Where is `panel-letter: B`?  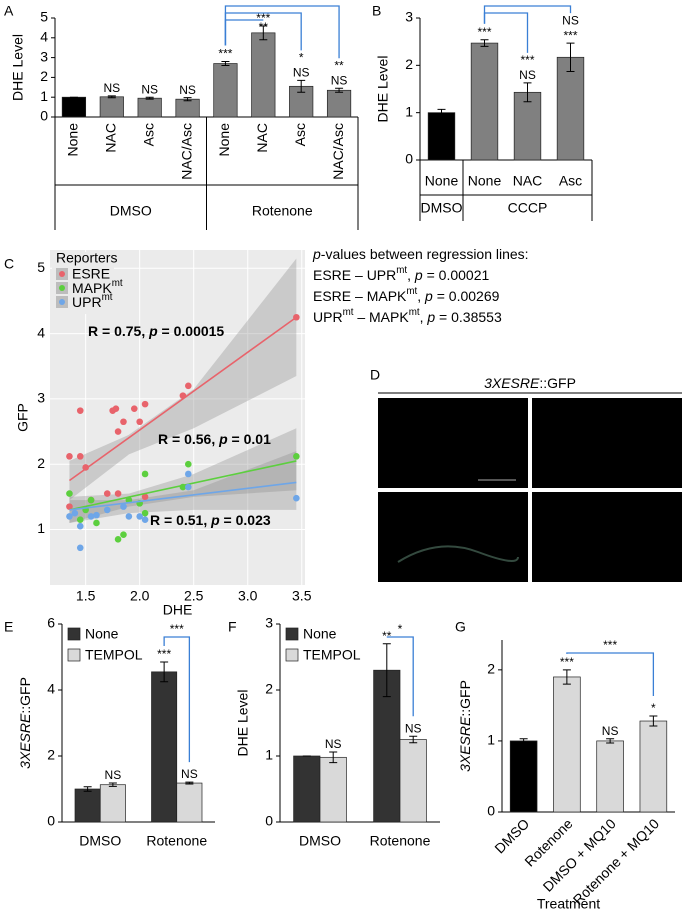
panel-letter: B is located at coordinates (376, 11).